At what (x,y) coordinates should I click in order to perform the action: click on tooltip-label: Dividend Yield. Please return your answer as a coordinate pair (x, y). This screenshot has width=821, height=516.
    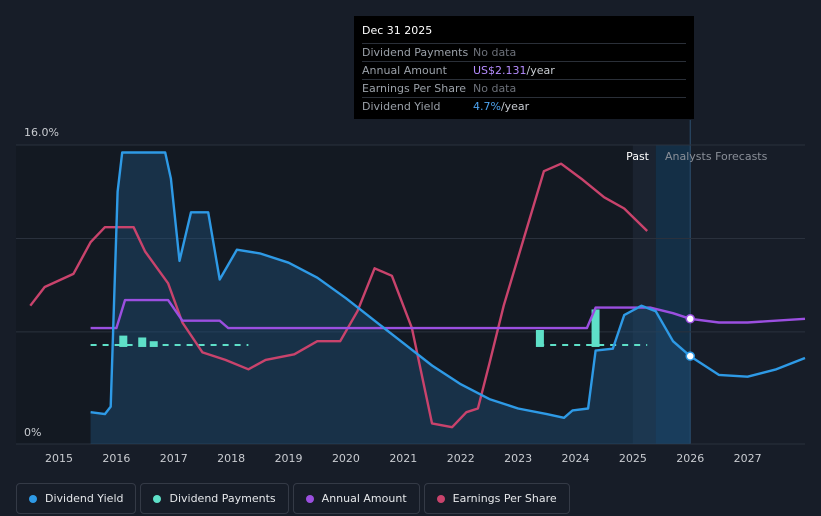
    Looking at the image, I should click on (401, 106).